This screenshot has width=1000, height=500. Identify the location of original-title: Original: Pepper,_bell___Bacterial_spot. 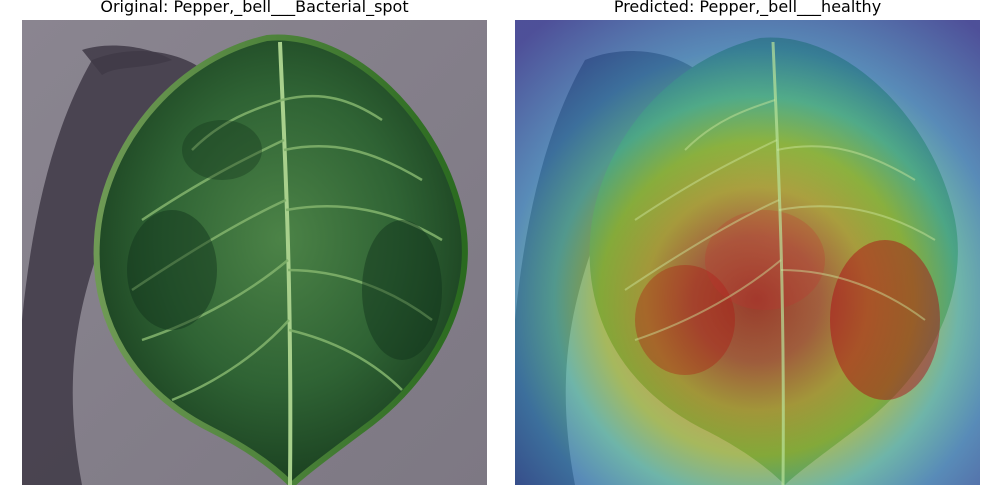
(254, 8).